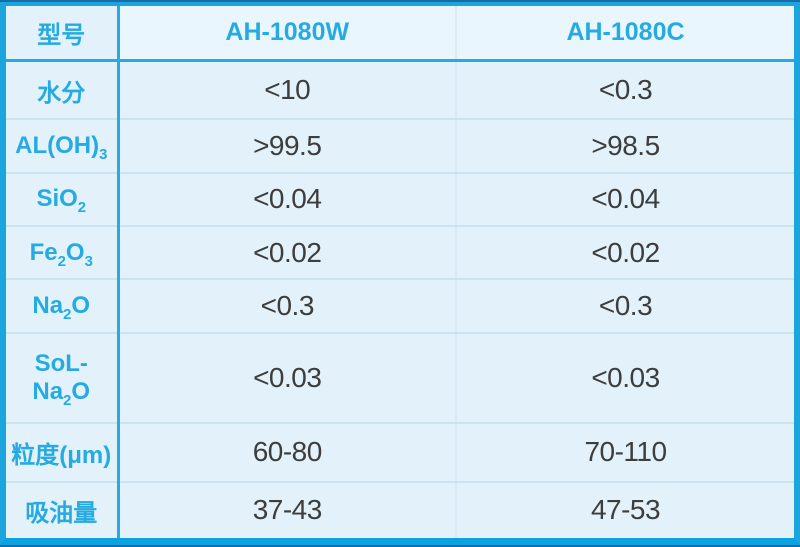  What do you see at coordinates (287, 509) in the screenshot?
I see `value-cell: 37-43` at bounding box center [287, 509].